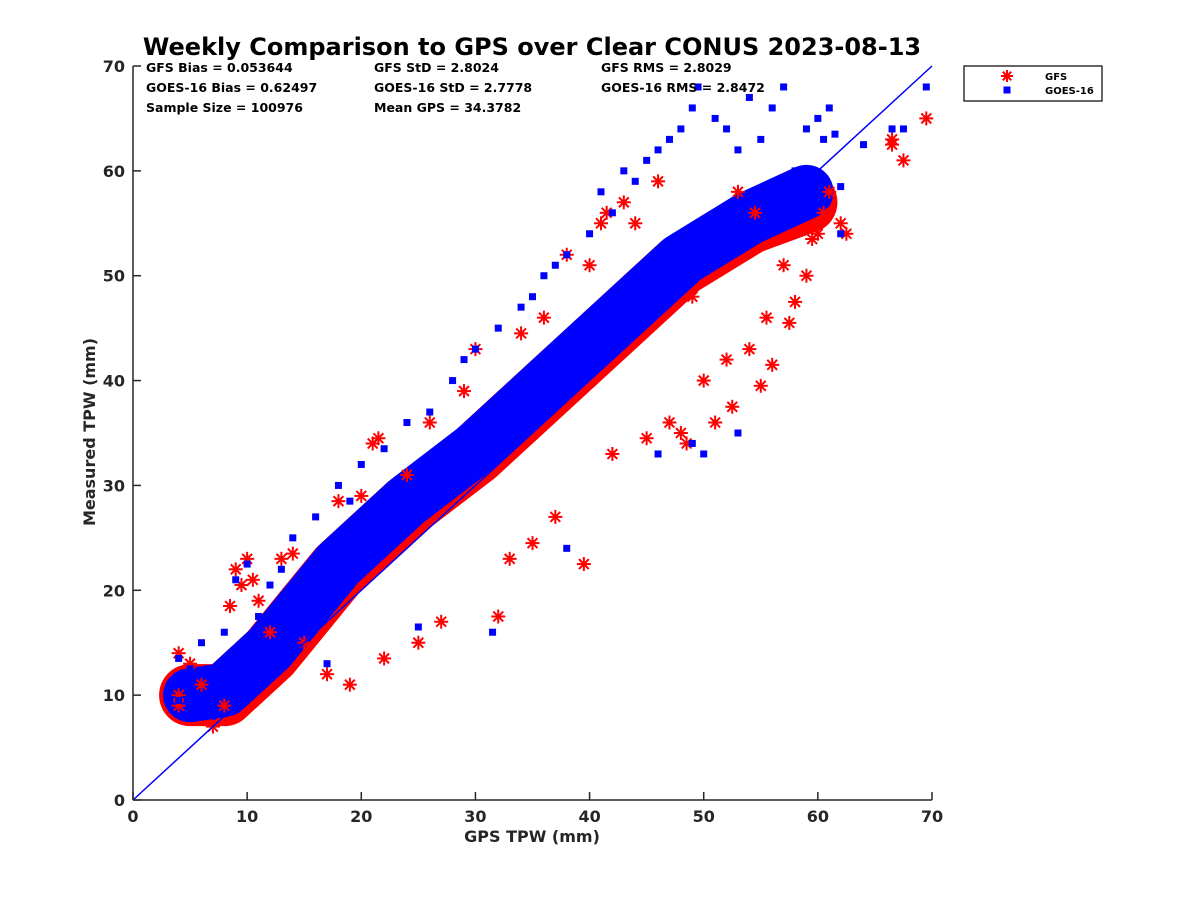  What do you see at coordinates (475, 816) in the screenshot?
I see `x-tick-label: 30` at bounding box center [475, 816].